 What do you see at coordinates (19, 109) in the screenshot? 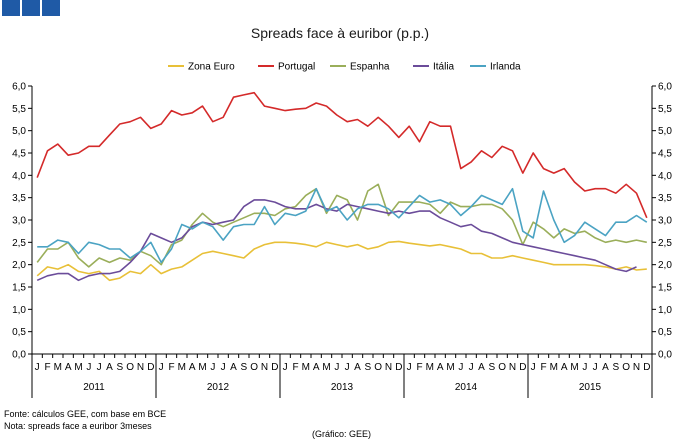
I see `y-tick-label-left: 5,5` at bounding box center [19, 109].